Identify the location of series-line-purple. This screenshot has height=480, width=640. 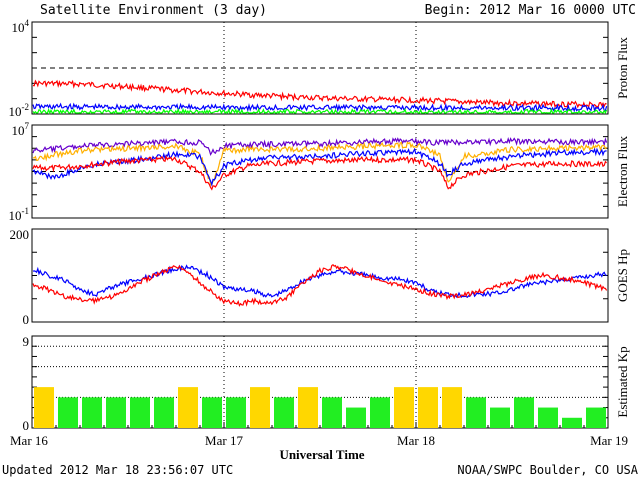
(320, 146).